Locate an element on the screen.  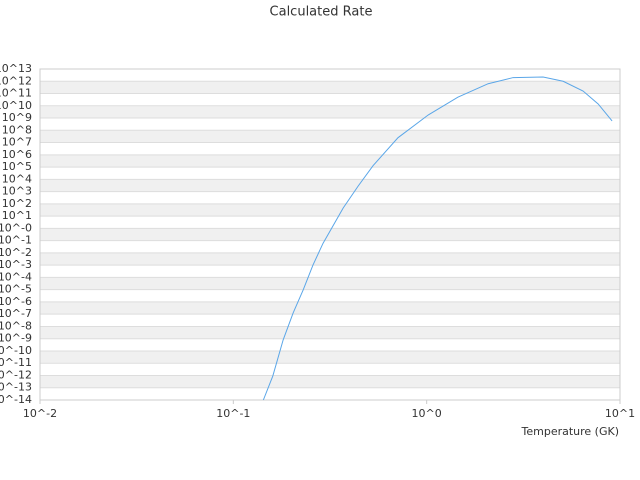
y-tick-label: 10^-6 is located at coordinates (16, 301).